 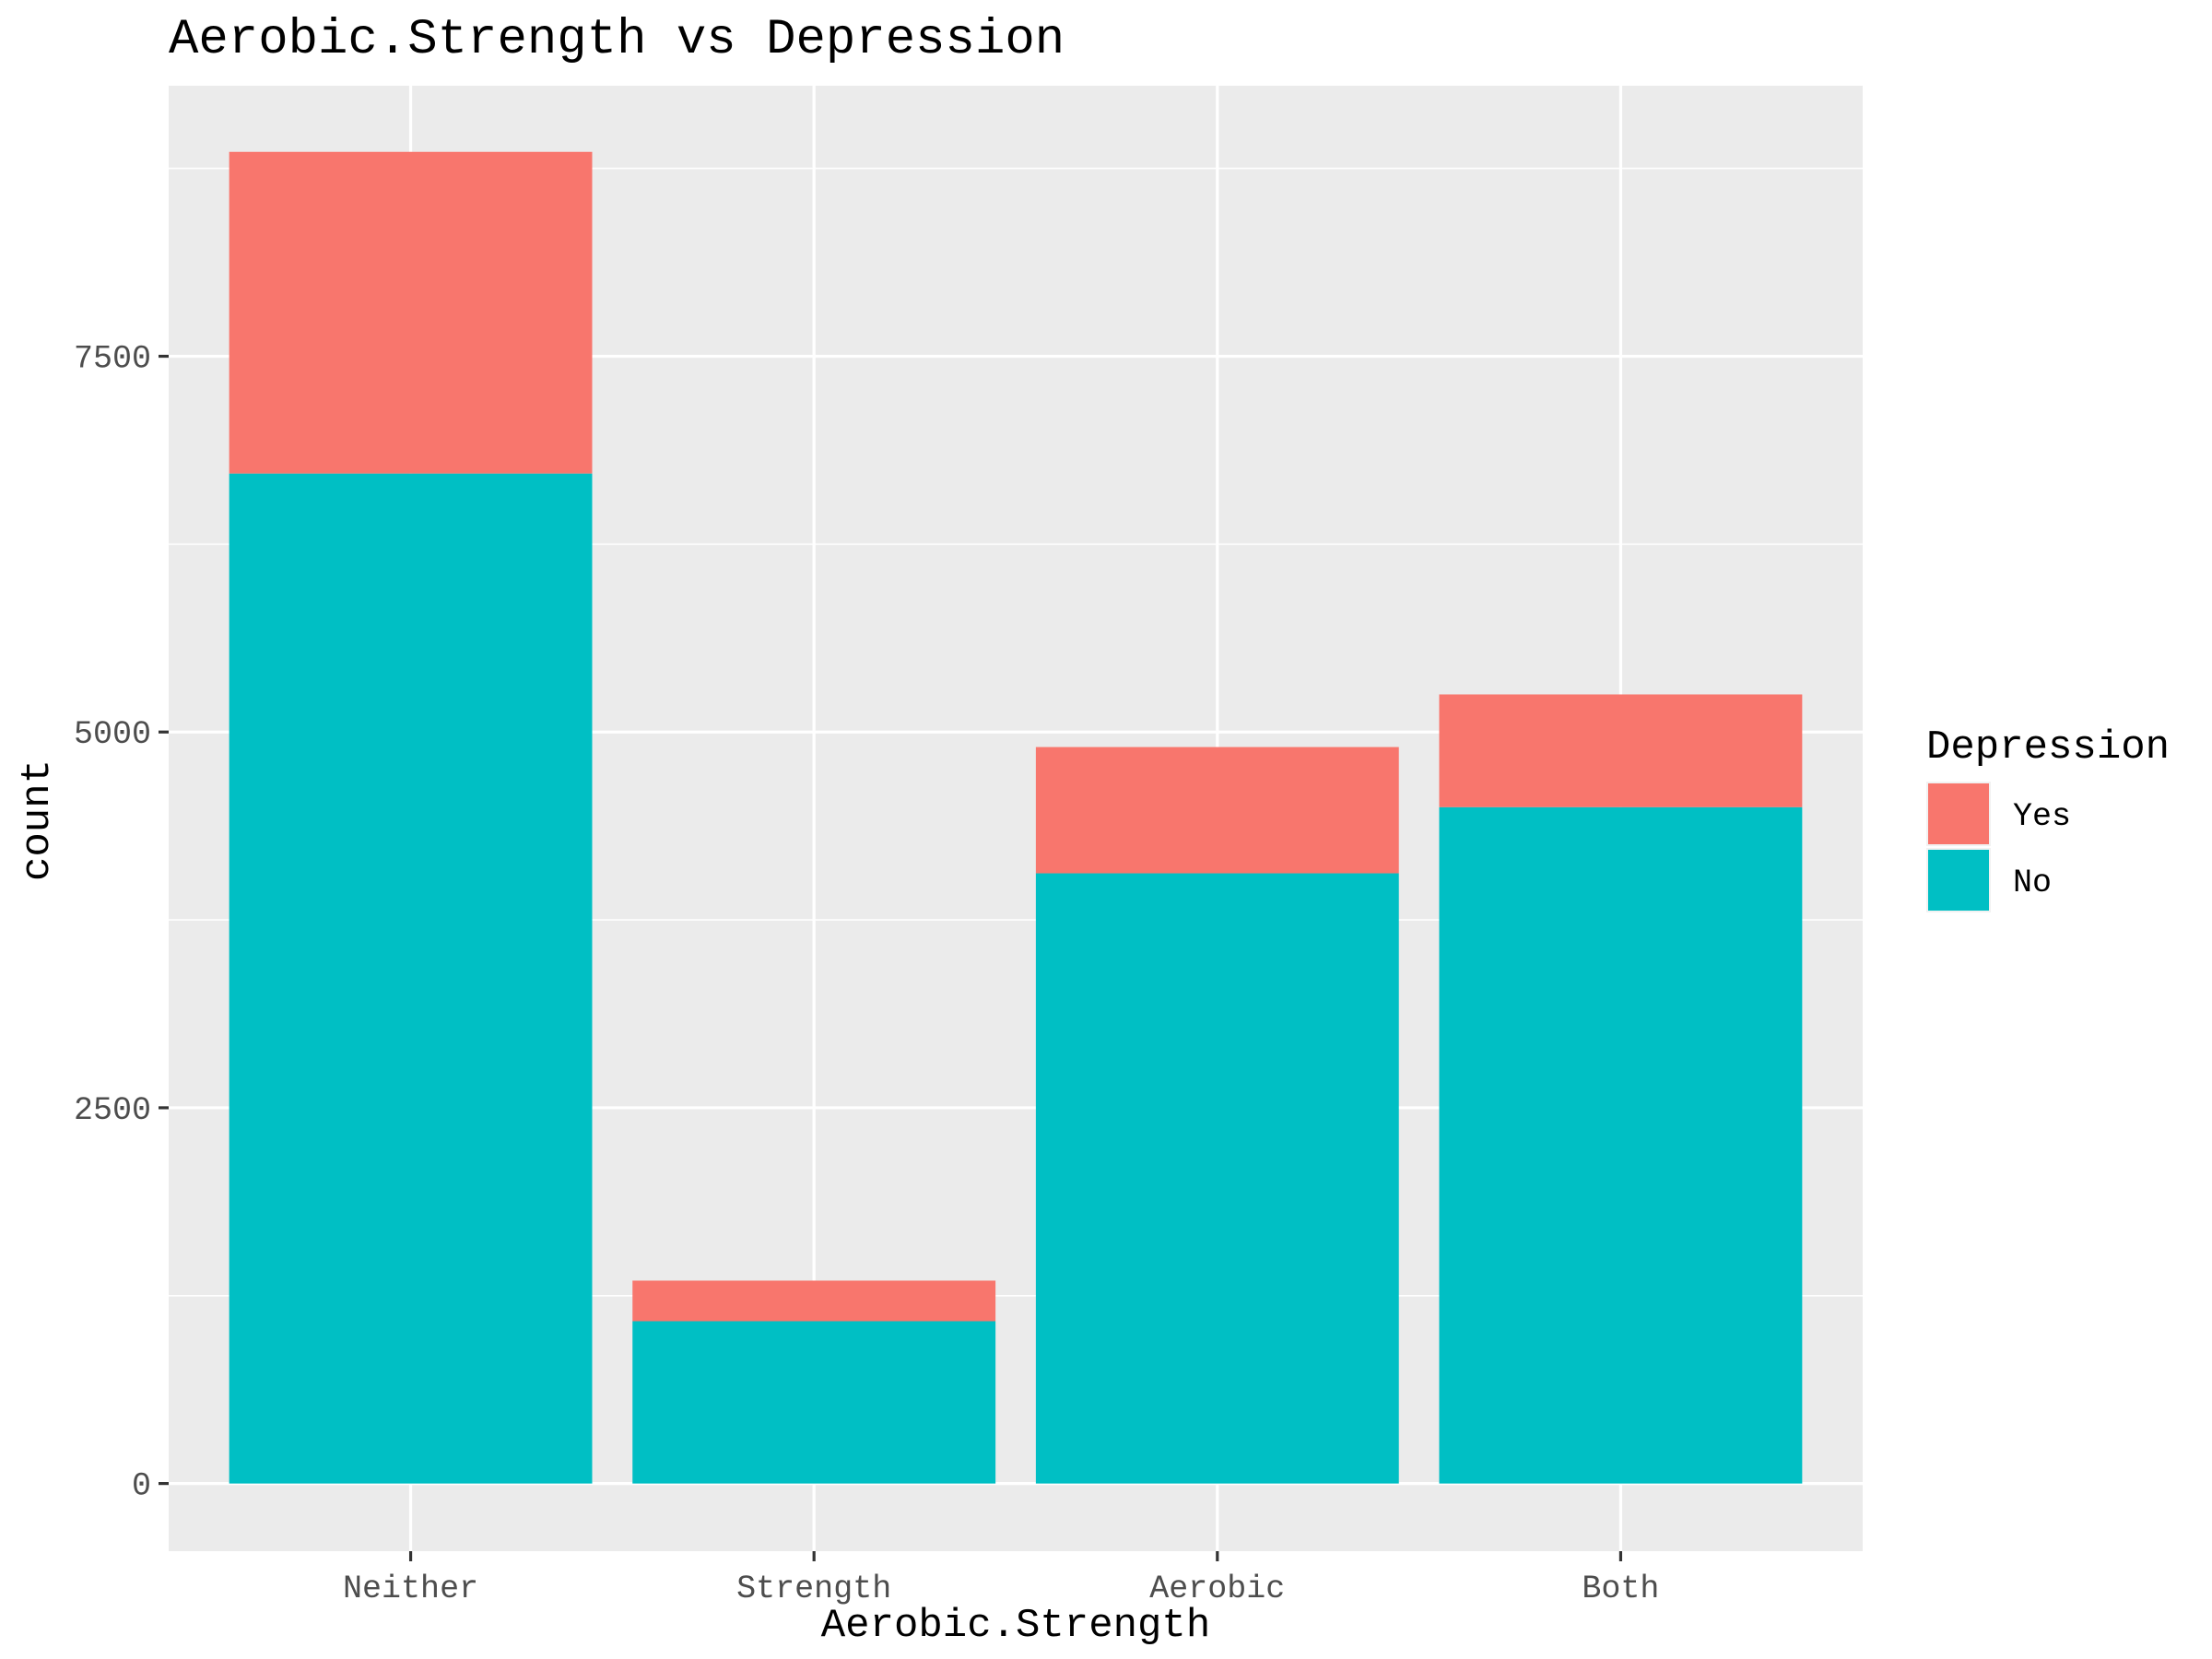 What do you see at coordinates (813, 1589) in the screenshot?
I see `x-tick-label: Strength` at bounding box center [813, 1589].